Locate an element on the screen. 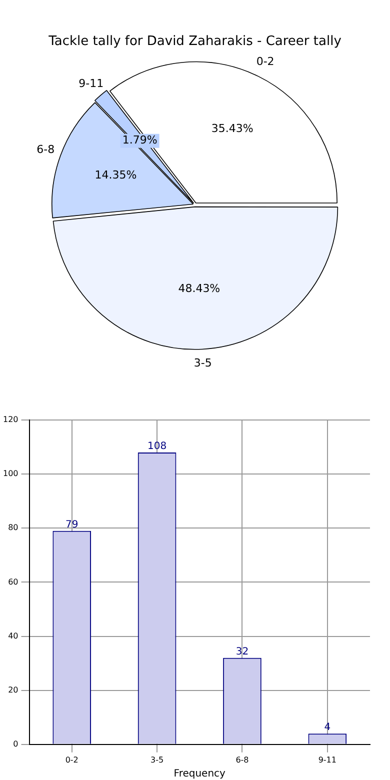 This screenshot has width=390, height=780. x-tick-label: 6-8 is located at coordinates (242, 759).